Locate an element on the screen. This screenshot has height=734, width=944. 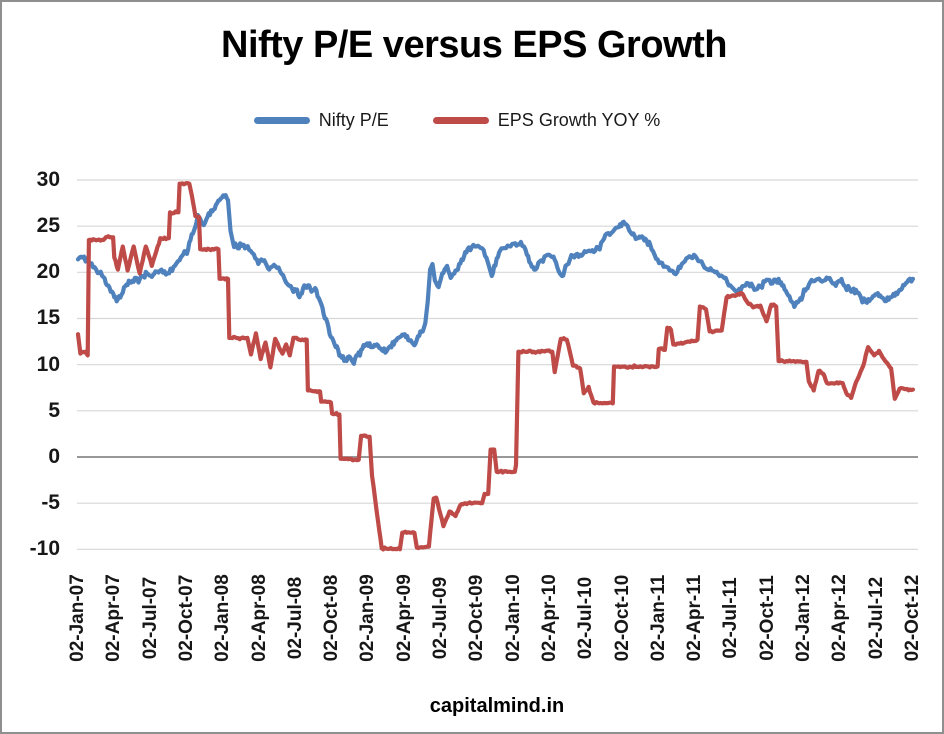
y-tick-label: 0 is located at coordinates (54, 456).